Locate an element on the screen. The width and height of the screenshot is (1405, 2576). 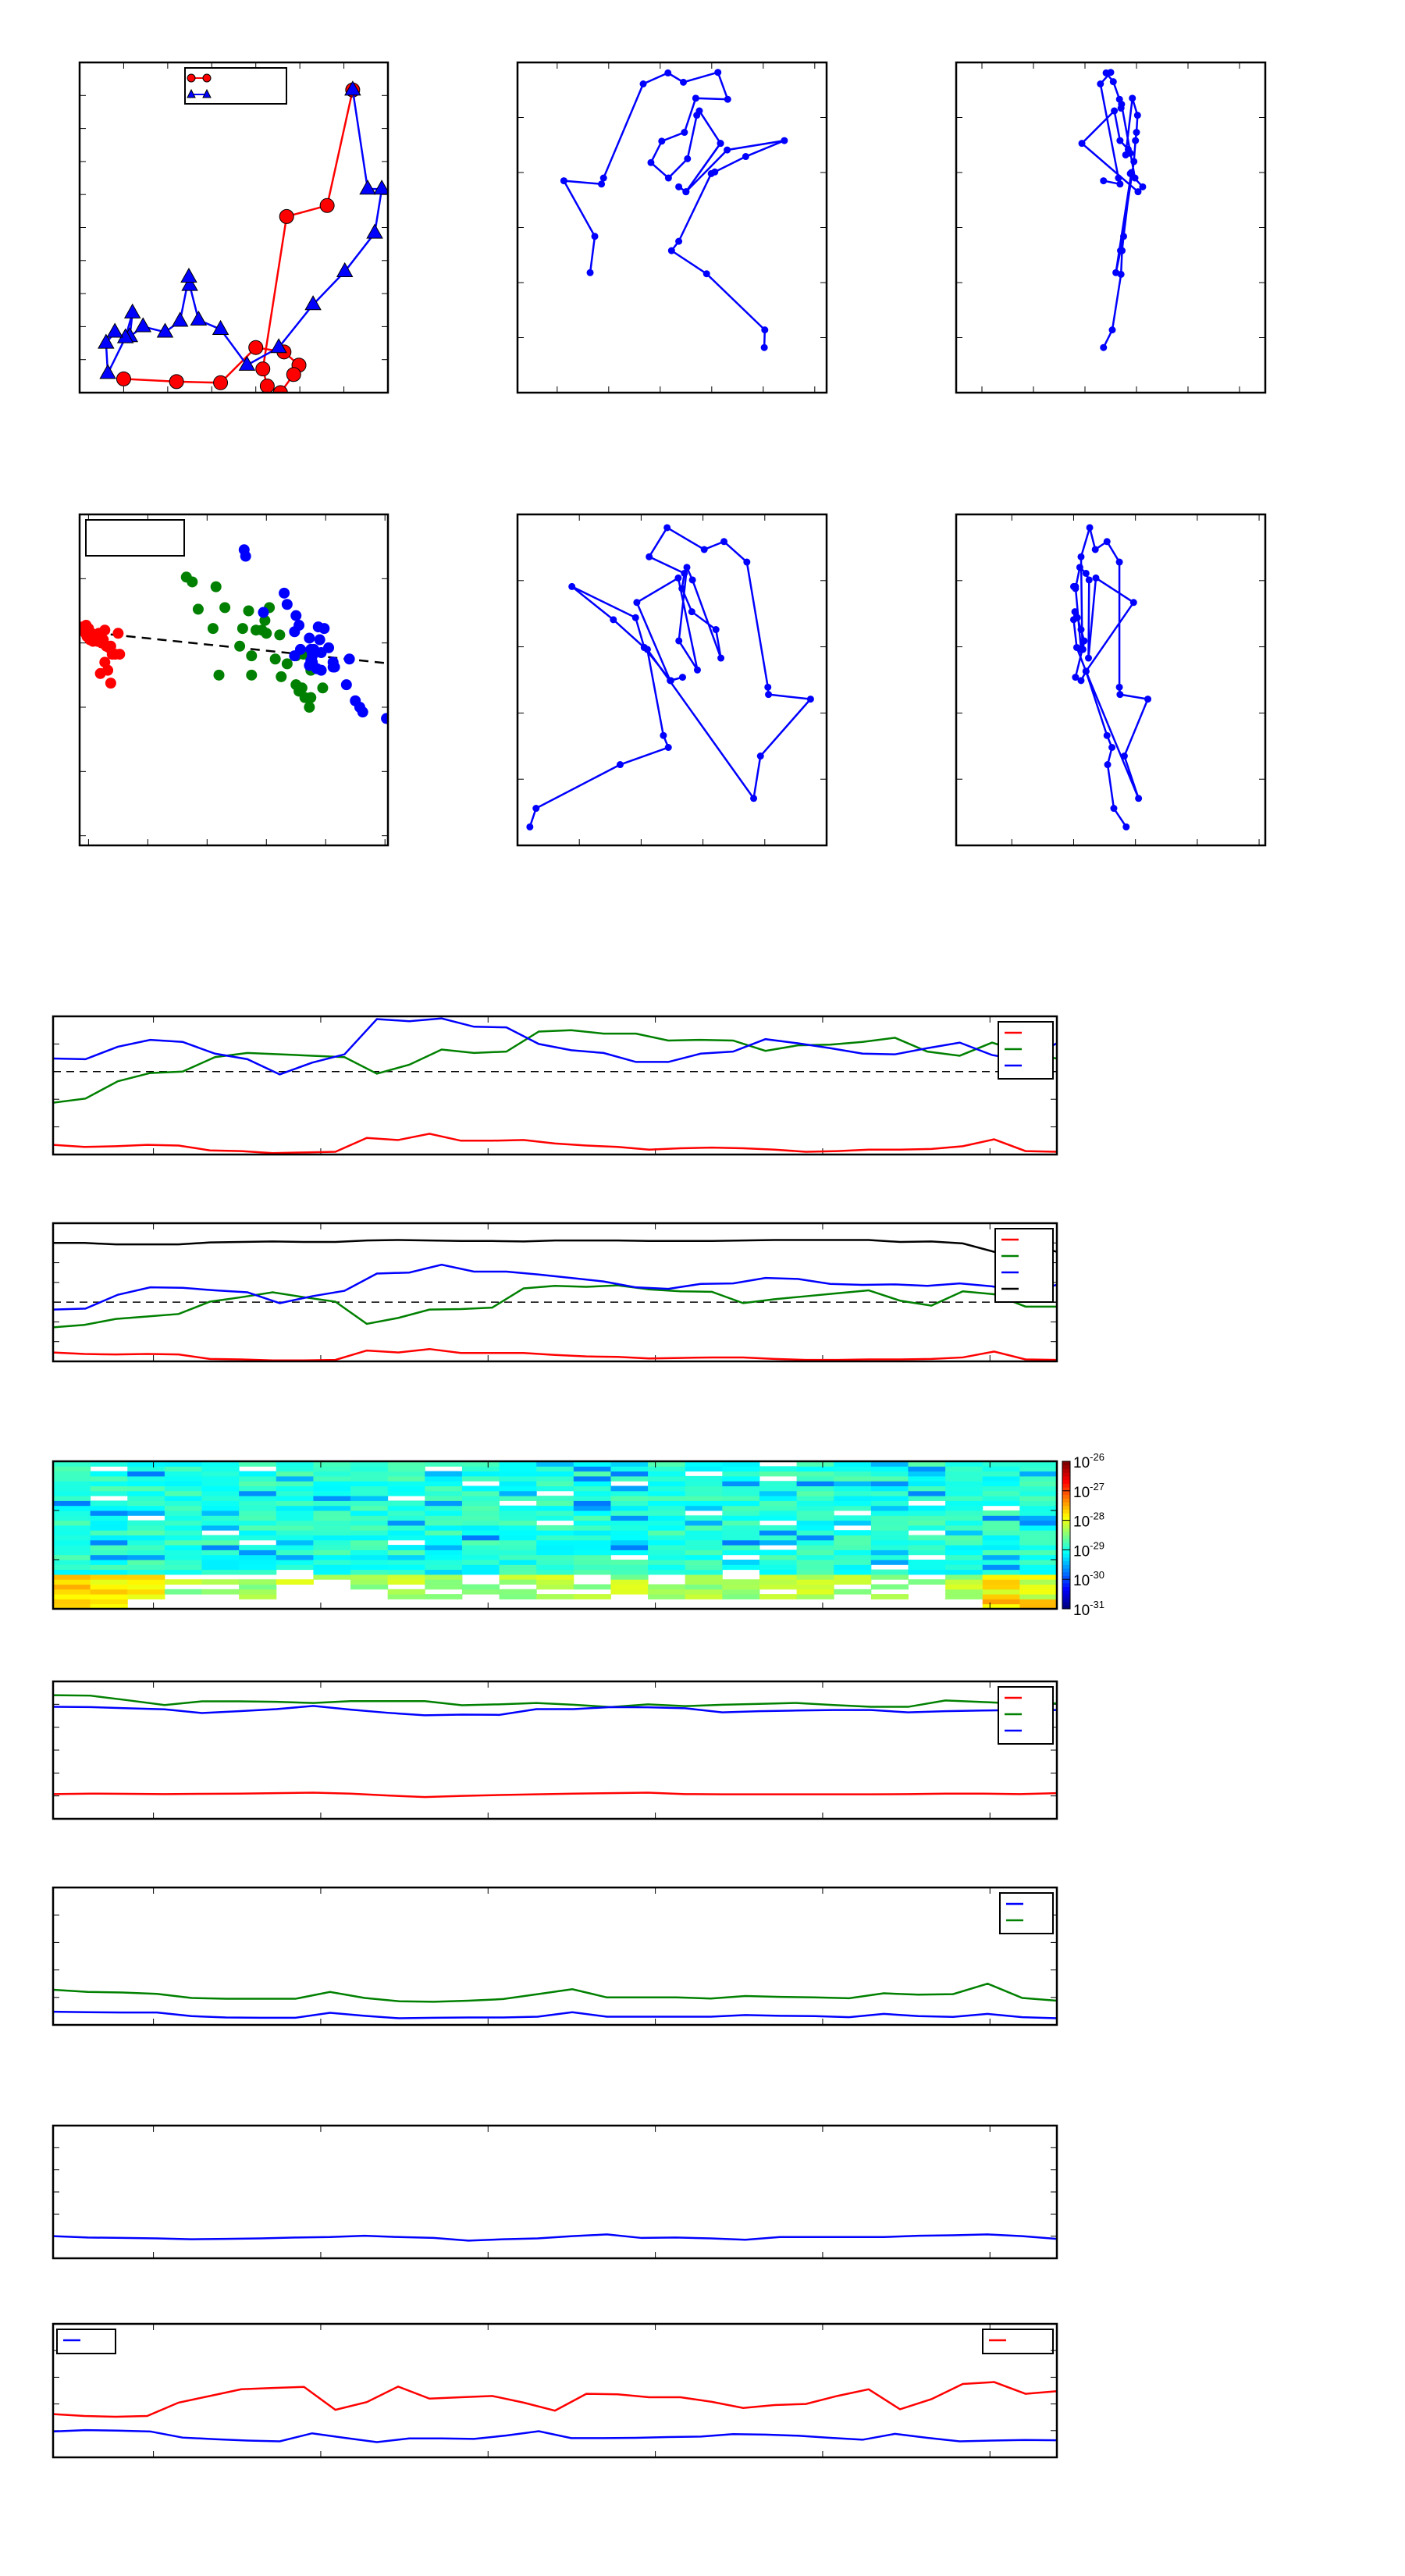
hodogram_bx_by-chart is located at coordinates (1111, 680).